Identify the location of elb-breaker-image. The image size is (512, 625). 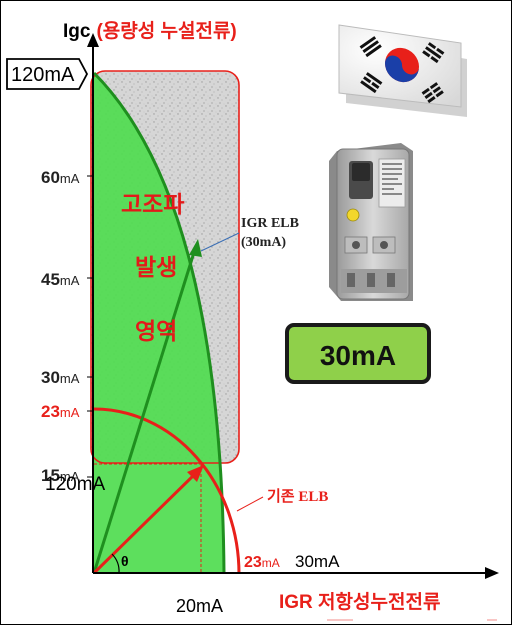
(371, 222).